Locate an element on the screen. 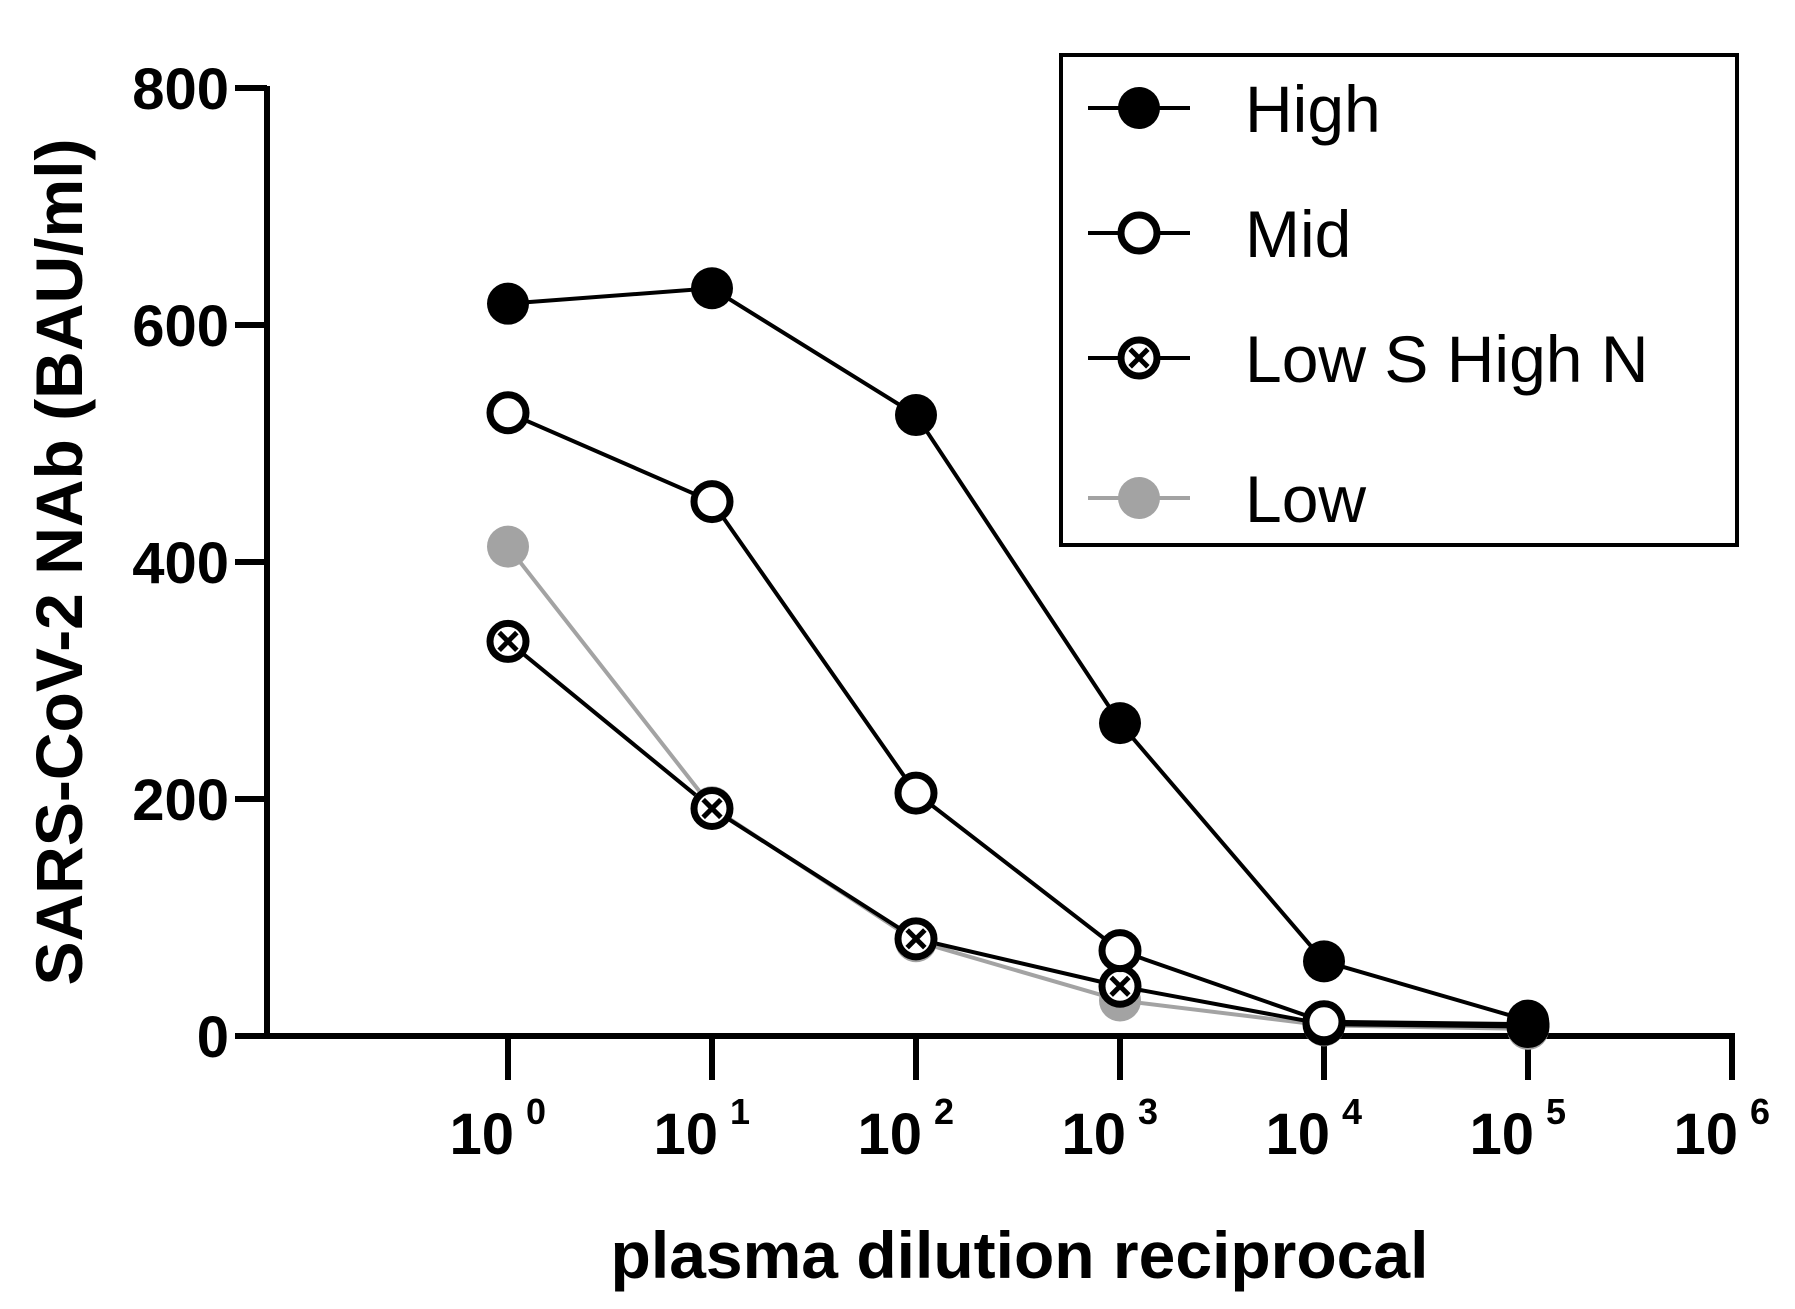  y-tick-label: 400 is located at coordinates (180, 563).